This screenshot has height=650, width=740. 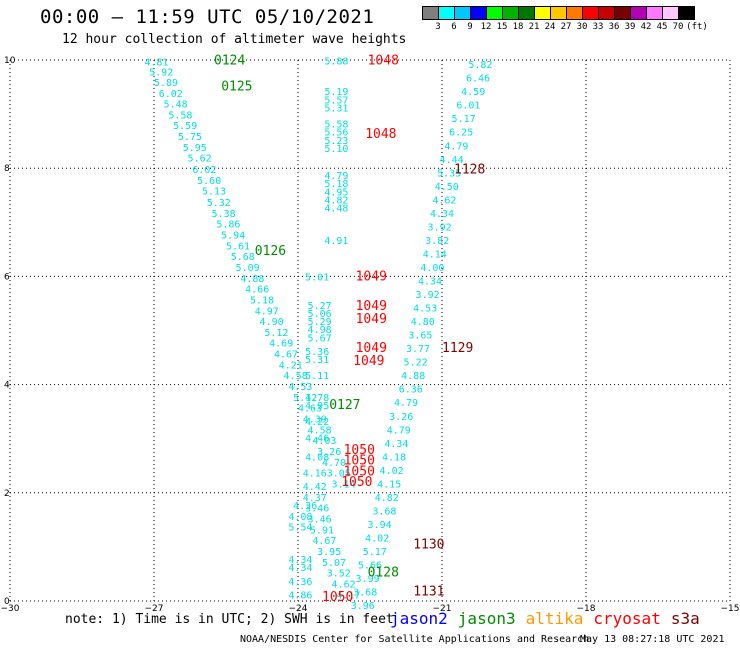 What do you see at coordinates (10, 61) in the screenshot?
I see `y-tick-label: 10` at bounding box center [10, 61].